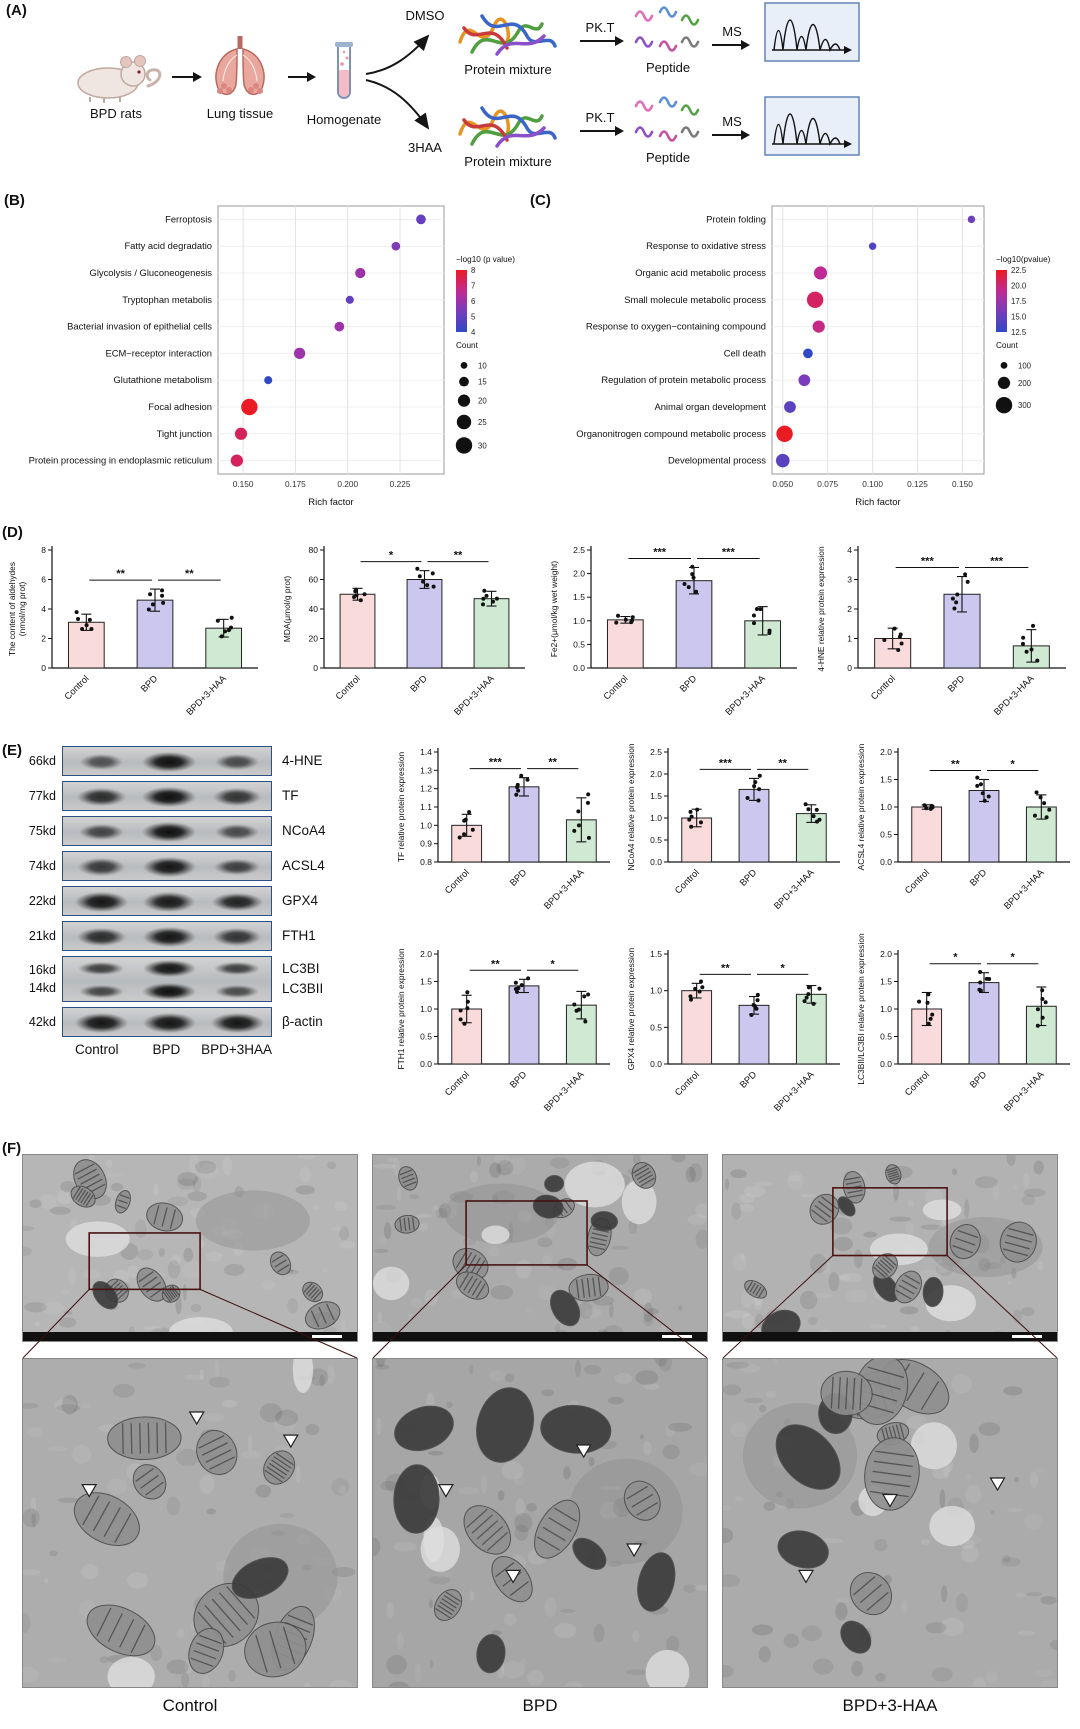 The height and width of the screenshot is (1729, 1080). What do you see at coordinates (485, 259) in the screenshot?
I see `svg-text: −log10 (p value)` at bounding box center [485, 259].